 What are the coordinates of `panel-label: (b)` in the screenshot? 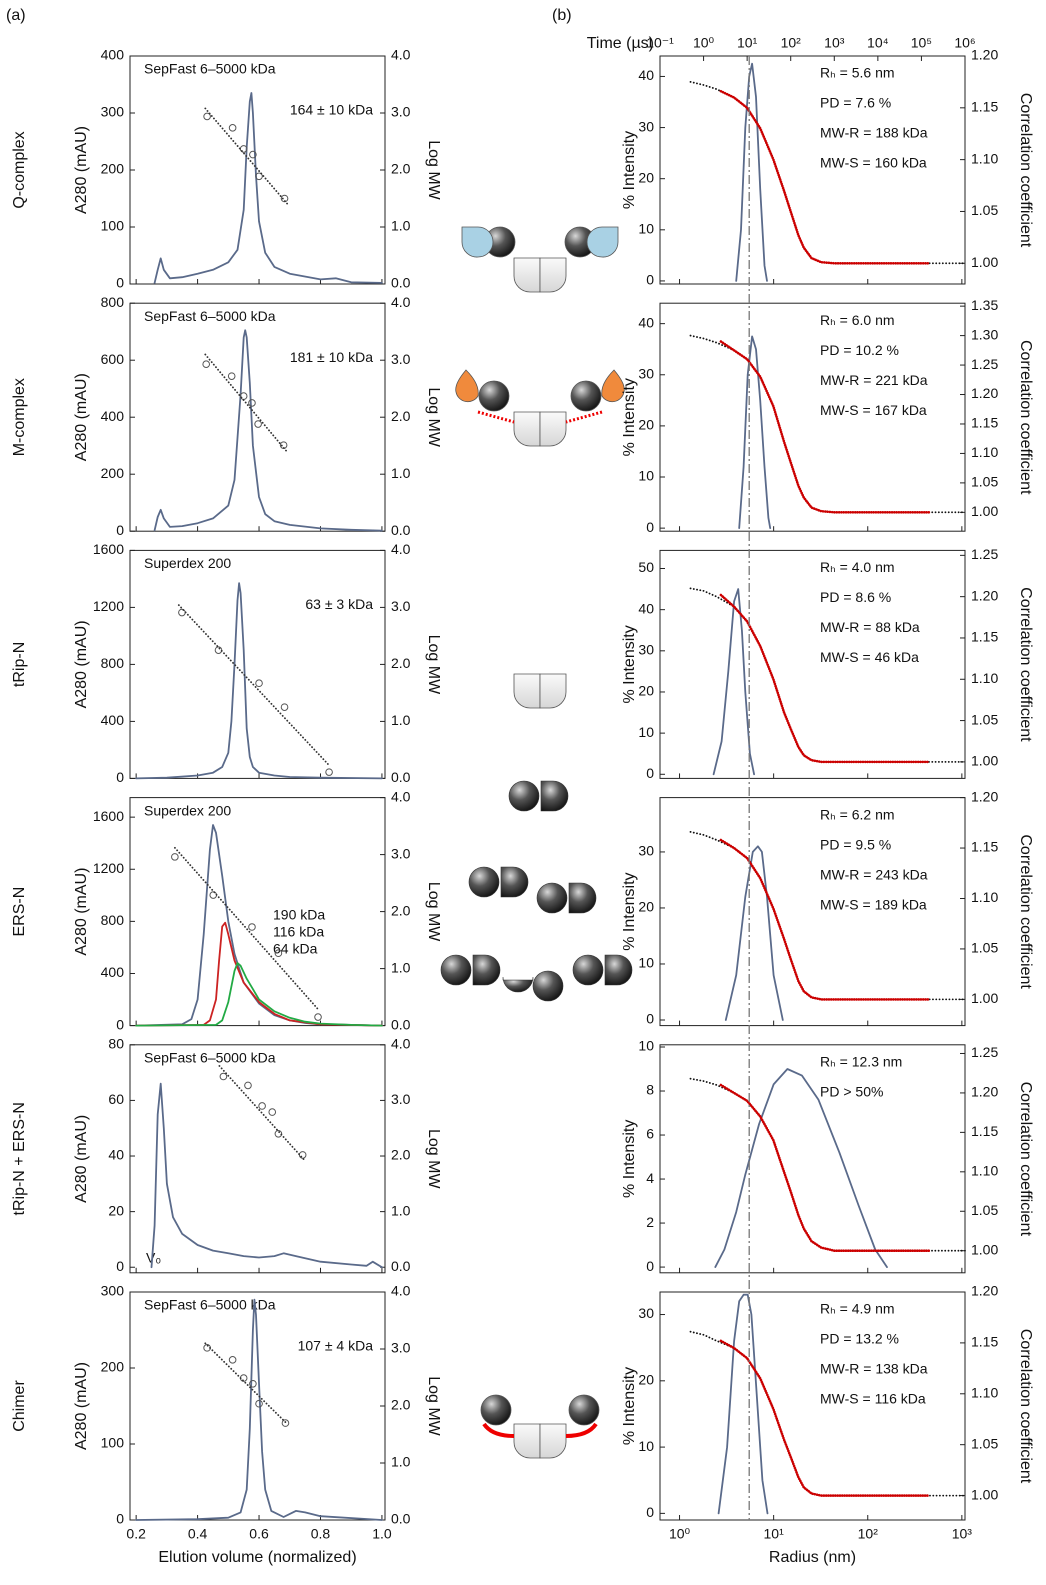 It's located at (562, 15).